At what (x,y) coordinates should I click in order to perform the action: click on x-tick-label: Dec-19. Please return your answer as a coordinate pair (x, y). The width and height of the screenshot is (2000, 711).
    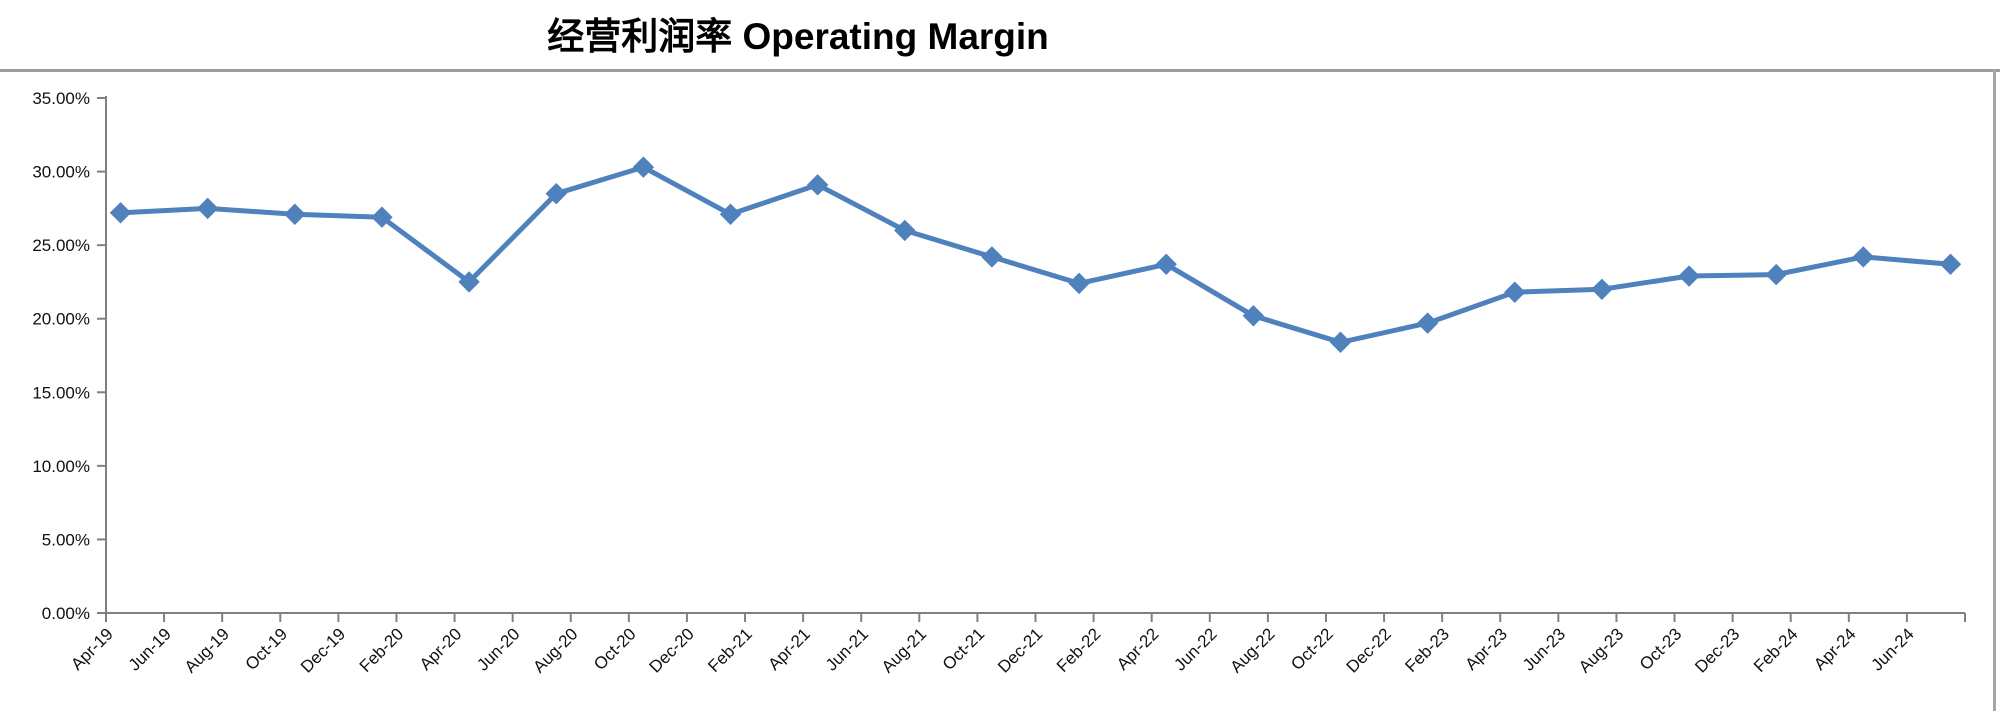
    Looking at the image, I should click on (323, 650).